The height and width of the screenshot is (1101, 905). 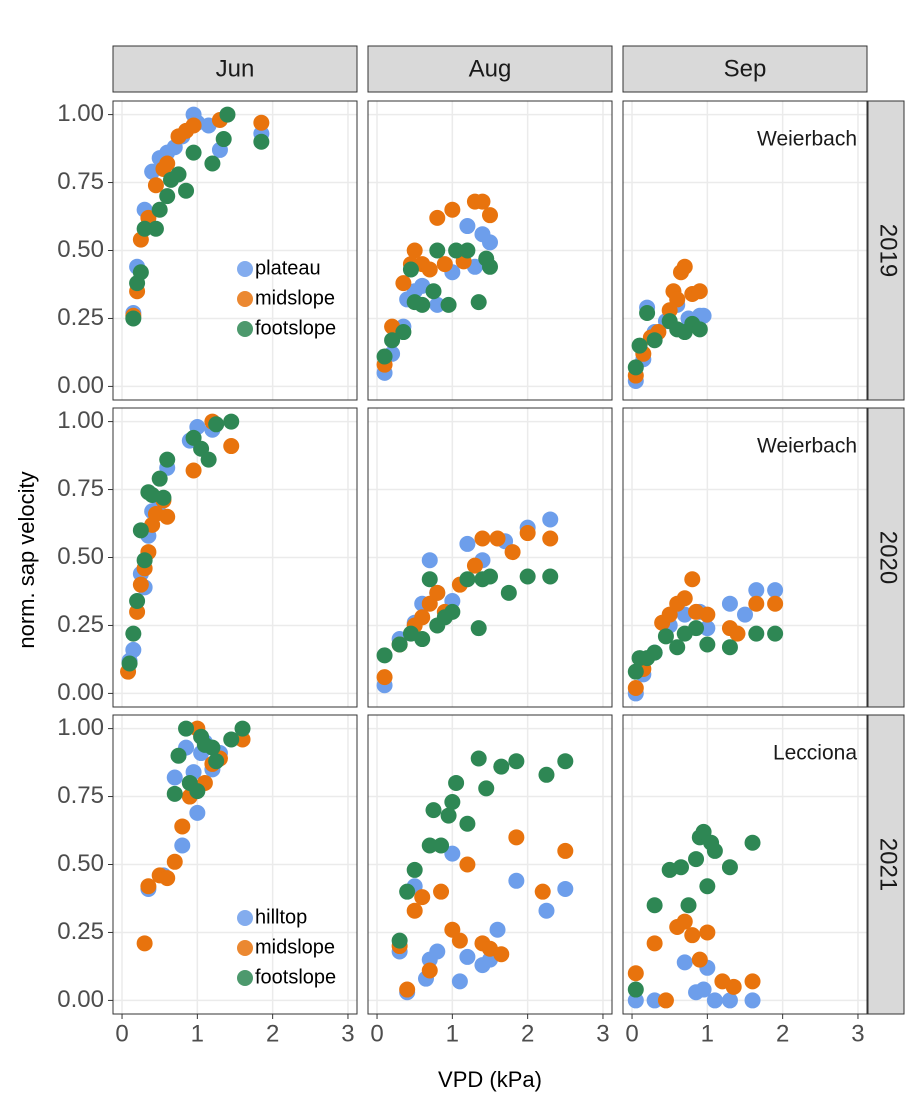 I want to click on row-label: 2021, so click(x=888, y=864).